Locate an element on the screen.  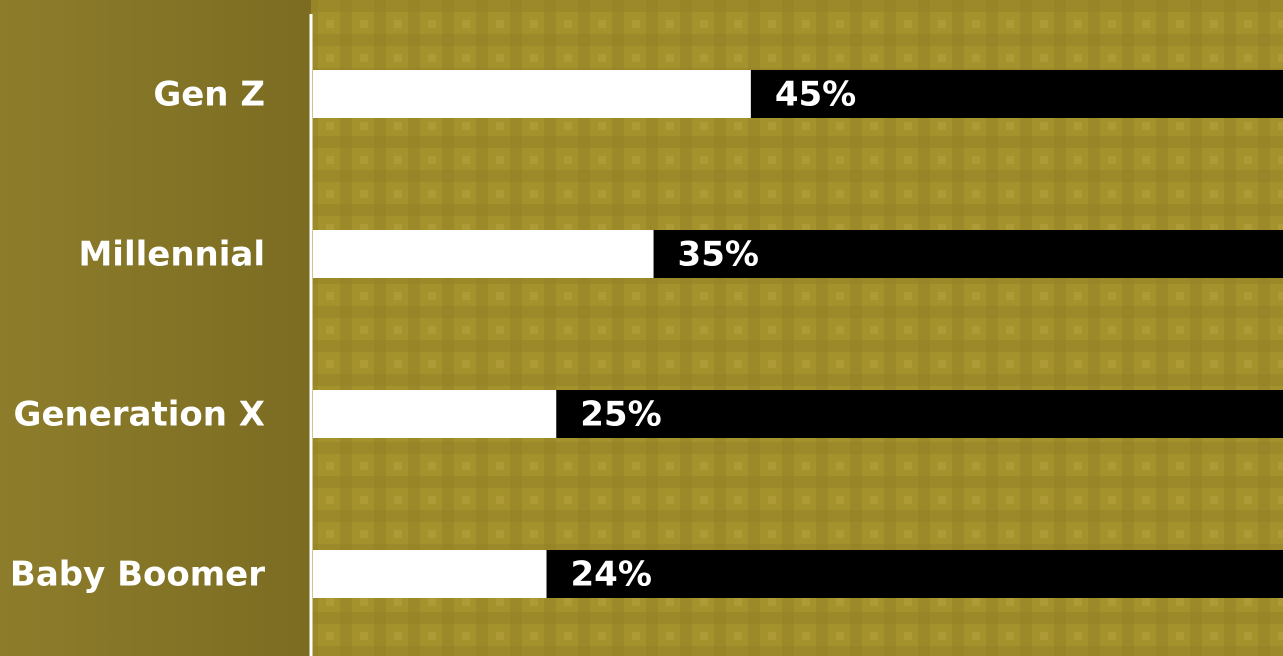
category-label: Millennial is located at coordinates (171, 255).